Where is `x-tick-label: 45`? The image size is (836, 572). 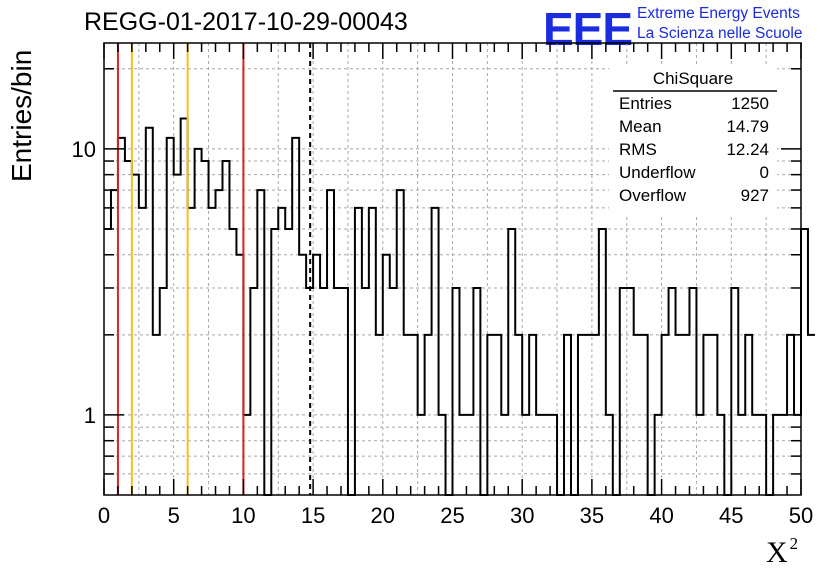 x-tick-label: 45 is located at coordinates (731, 515).